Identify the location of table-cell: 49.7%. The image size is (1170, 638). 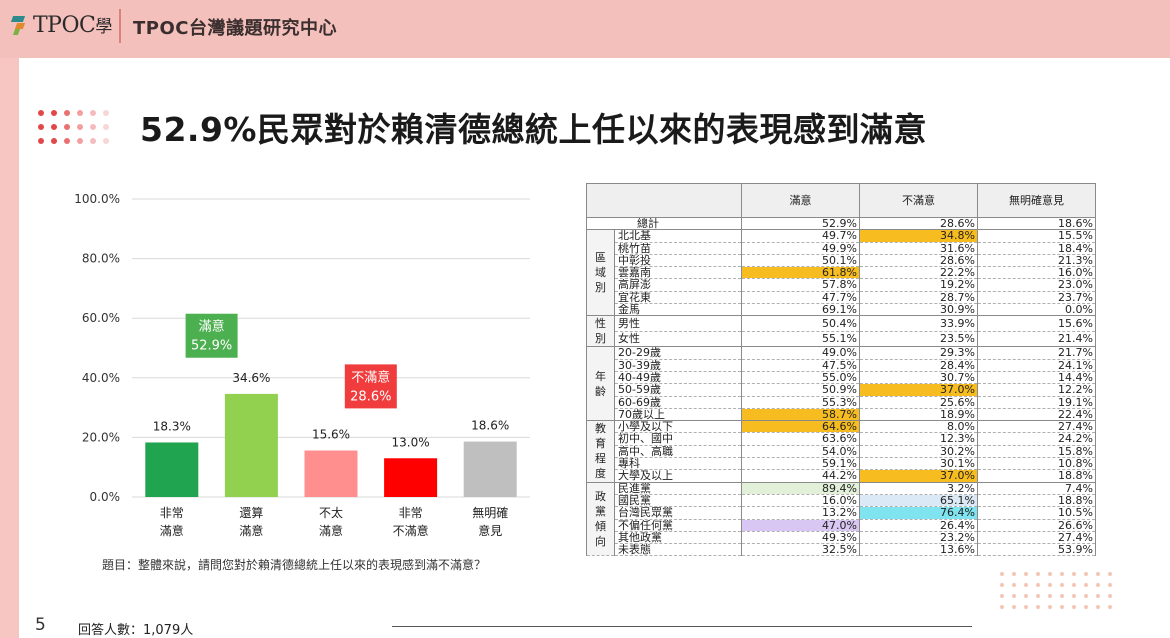
(800, 236).